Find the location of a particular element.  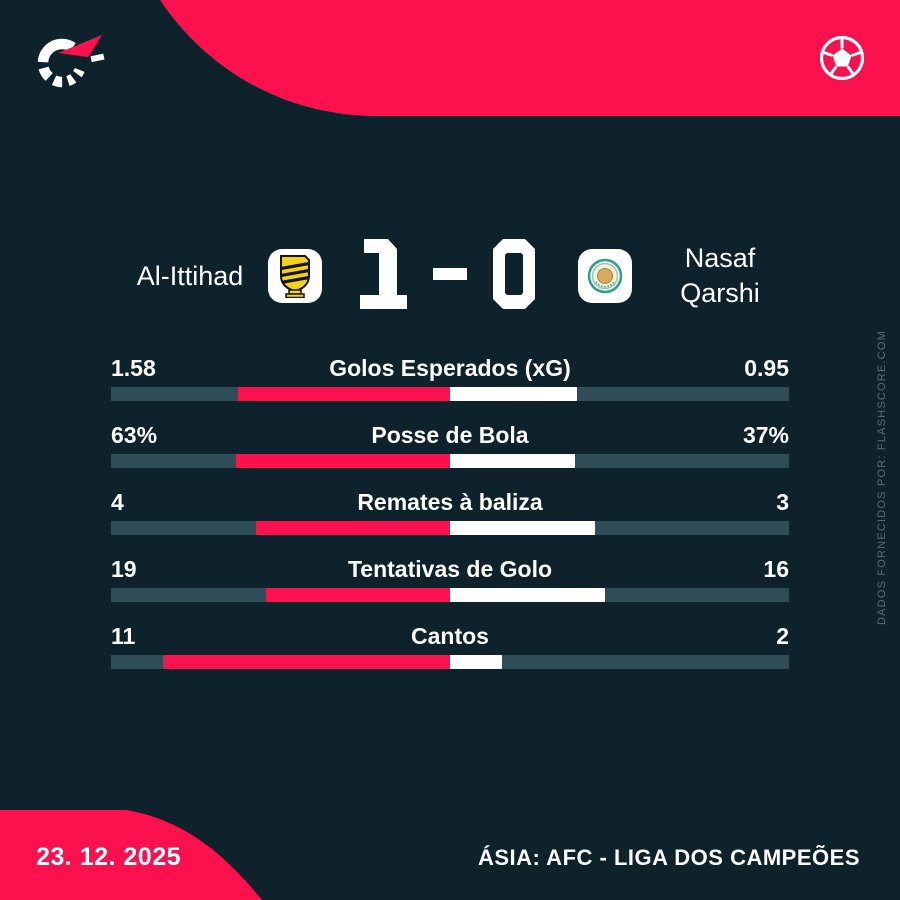

data-provider-watermark: DADOS FORNECIDOS POR: FLASHSCORE.COM is located at coordinates (882, 477).